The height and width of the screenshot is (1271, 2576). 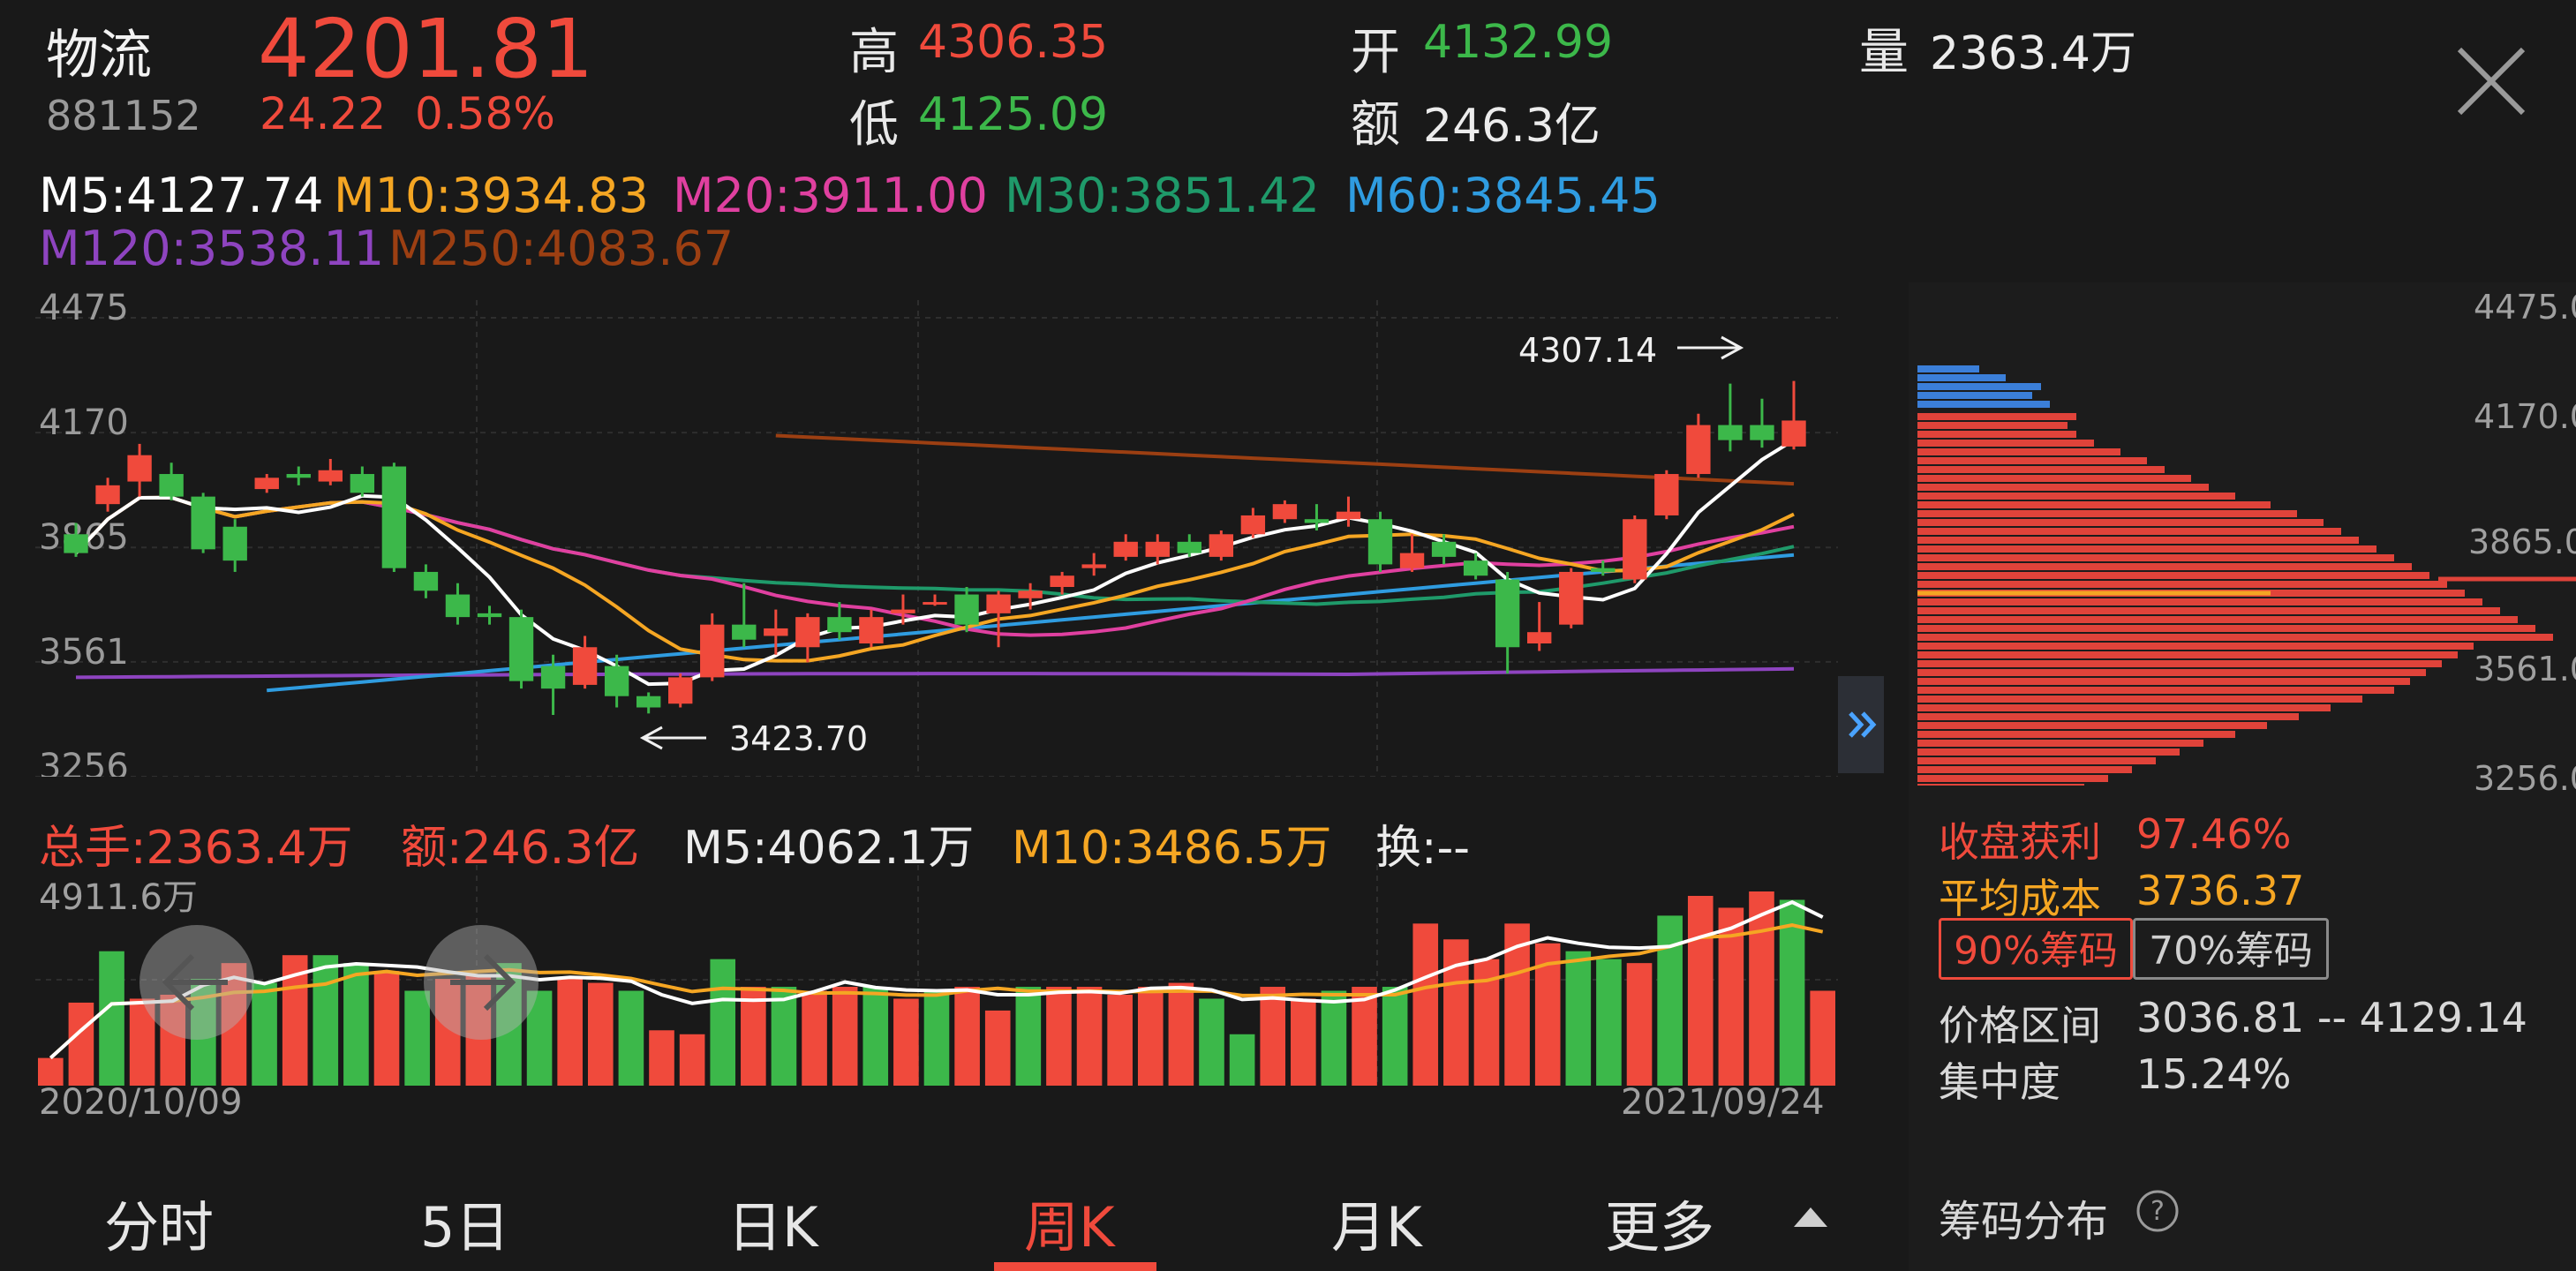 What do you see at coordinates (1163, 195) in the screenshot?
I see `ma30-label: M30:3851.42` at bounding box center [1163, 195].